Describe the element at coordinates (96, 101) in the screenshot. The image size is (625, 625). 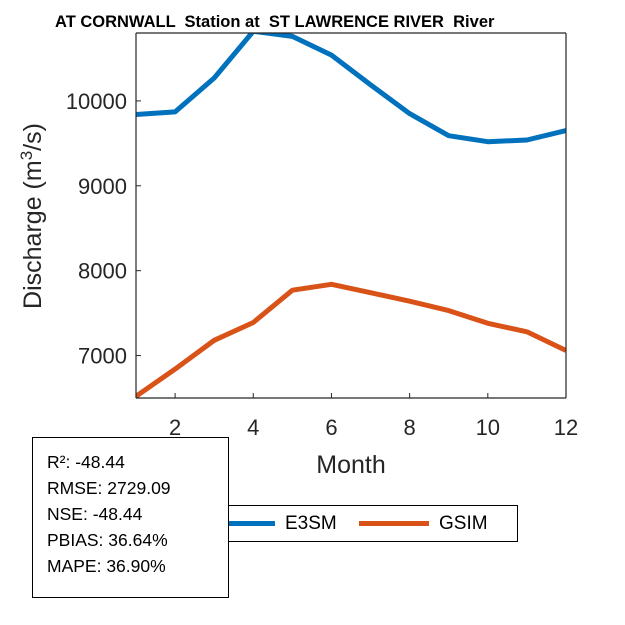
I see `y-tick-label-10000: 10000` at that location.